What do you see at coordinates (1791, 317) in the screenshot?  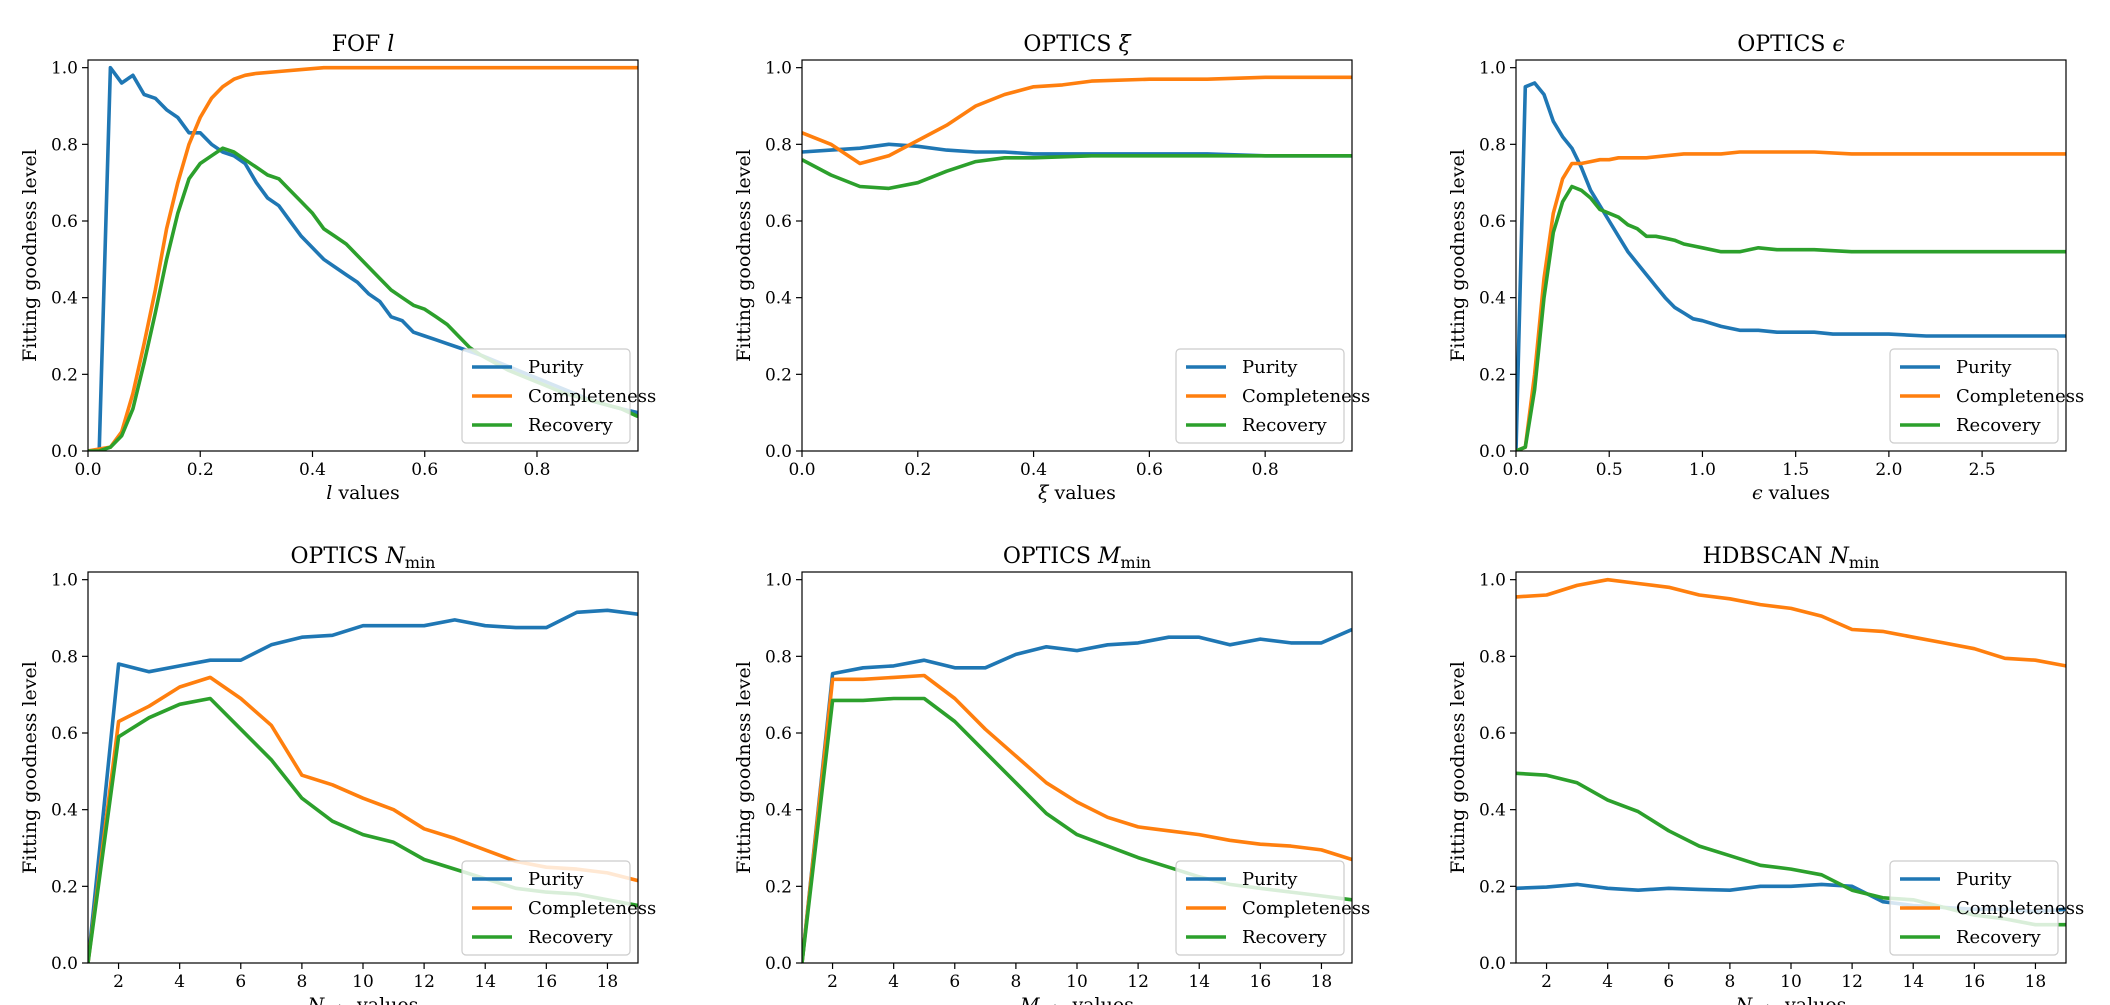 I see `series-line-recovery` at bounding box center [1791, 317].